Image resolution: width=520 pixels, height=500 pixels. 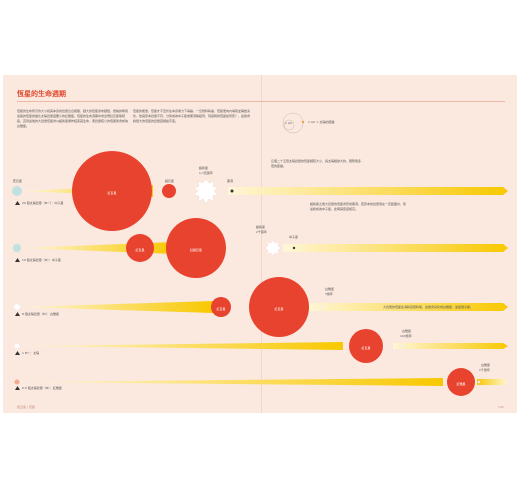 What do you see at coordinates (486, 365) in the screenshot?
I see `row5-end-label: 白矮星` at bounding box center [486, 365].